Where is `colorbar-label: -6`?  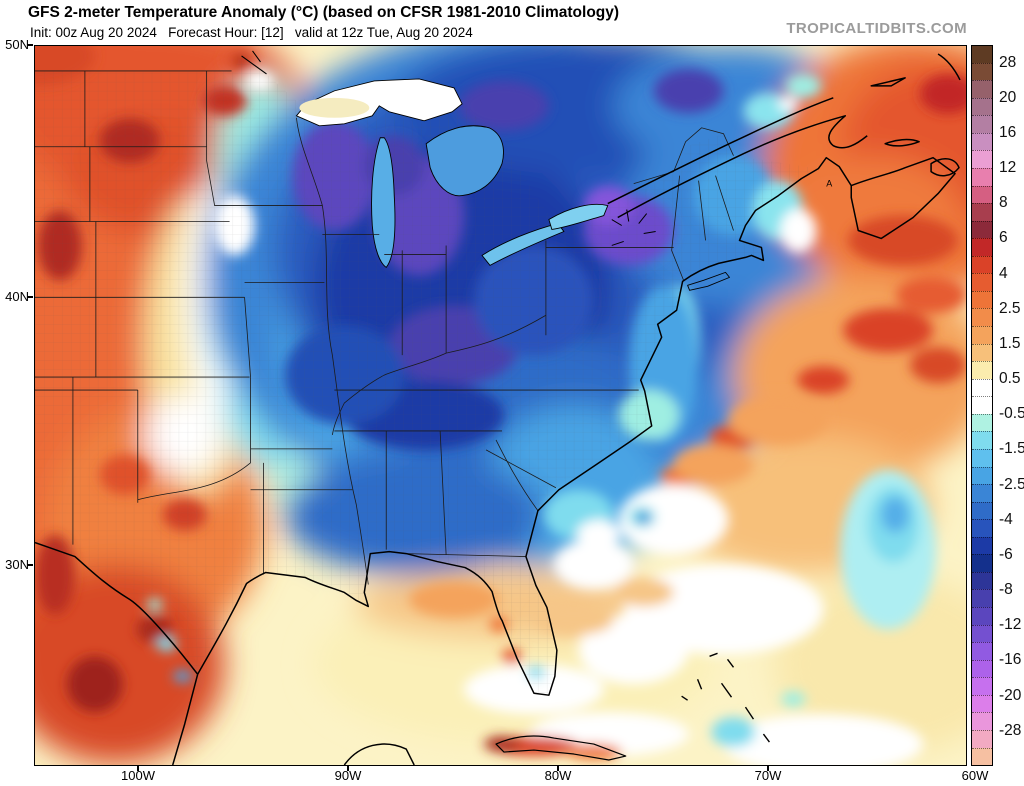
colorbar-label: -6 is located at coordinates (1006, 554).